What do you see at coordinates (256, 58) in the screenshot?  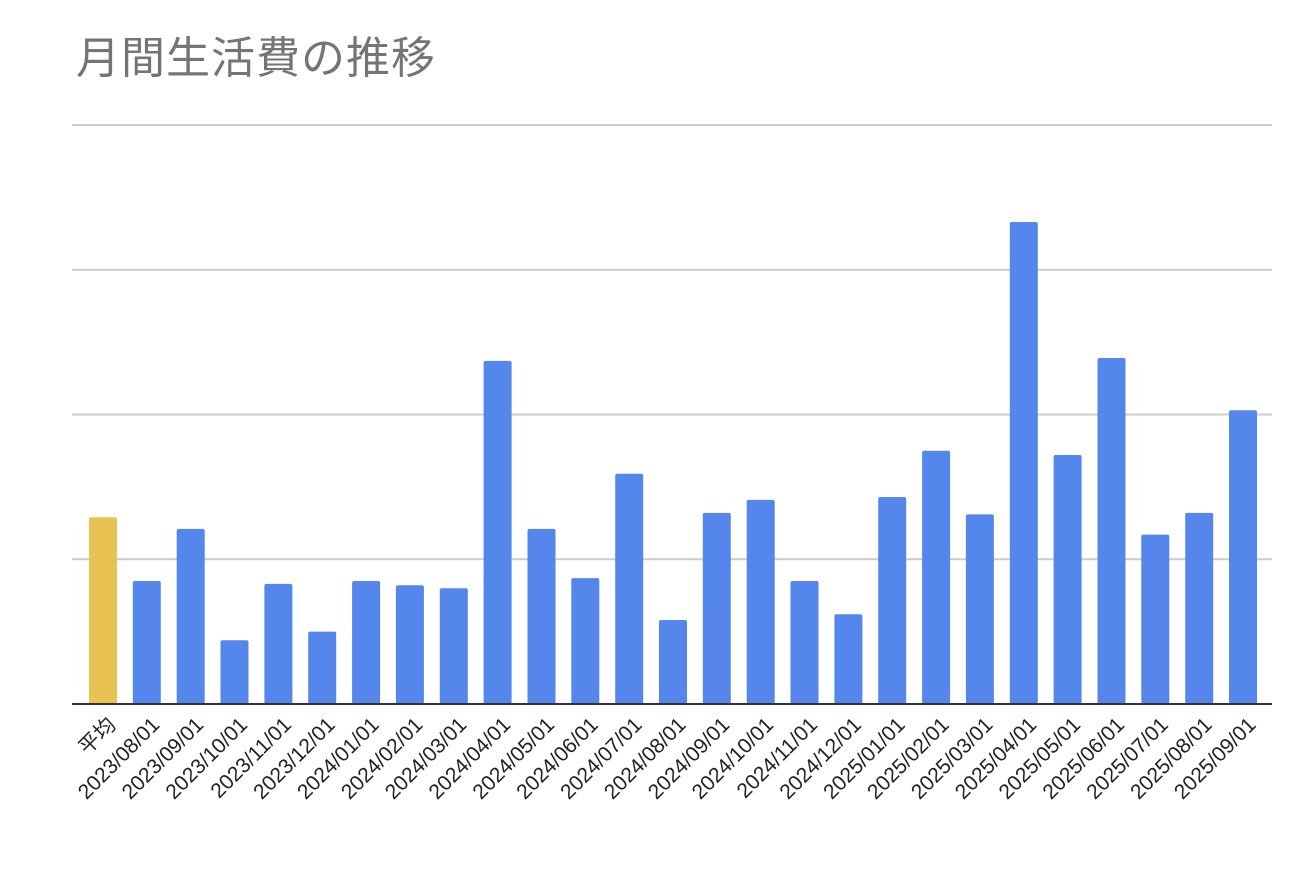 I see `chart-title: 月間生活費の推移` at bounding box center [256, 58].